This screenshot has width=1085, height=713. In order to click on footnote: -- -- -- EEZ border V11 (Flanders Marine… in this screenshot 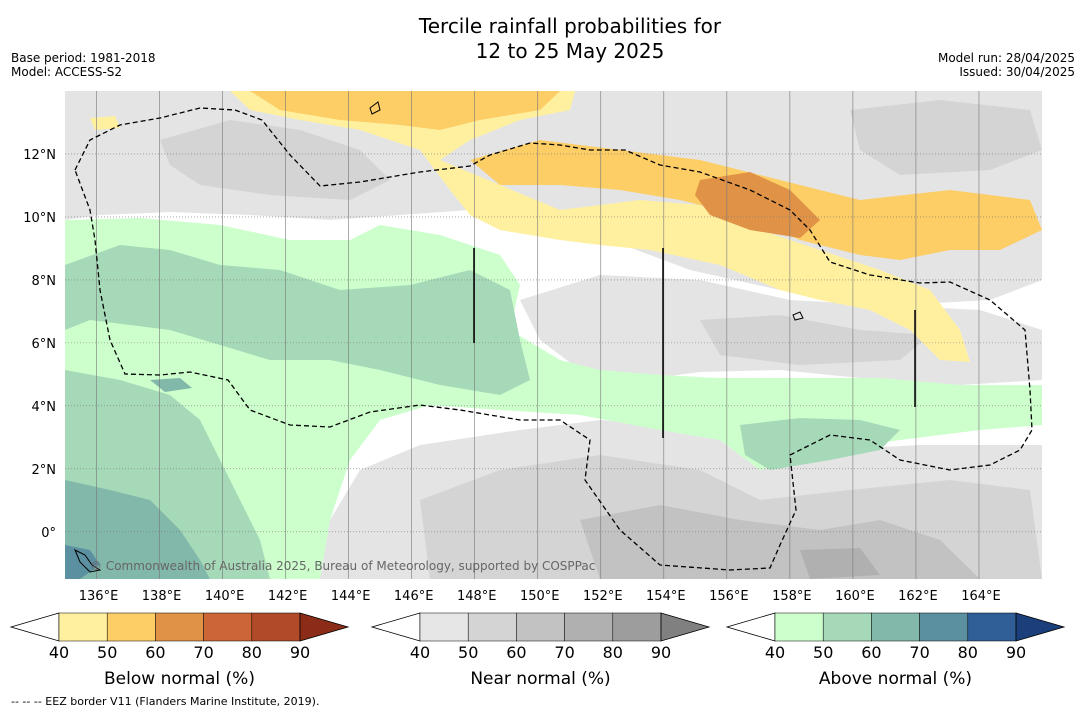, I will do `click(165, 701)`.